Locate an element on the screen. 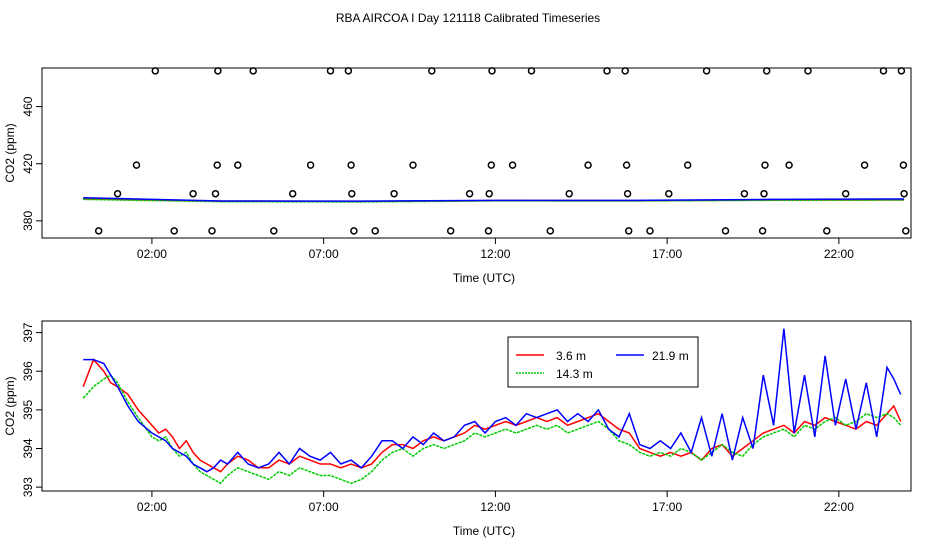 The height and width of the screenshot is (540, 936). legend: 3.6 m 21.9 m 14.3 m is located at coordinates (603, 362).